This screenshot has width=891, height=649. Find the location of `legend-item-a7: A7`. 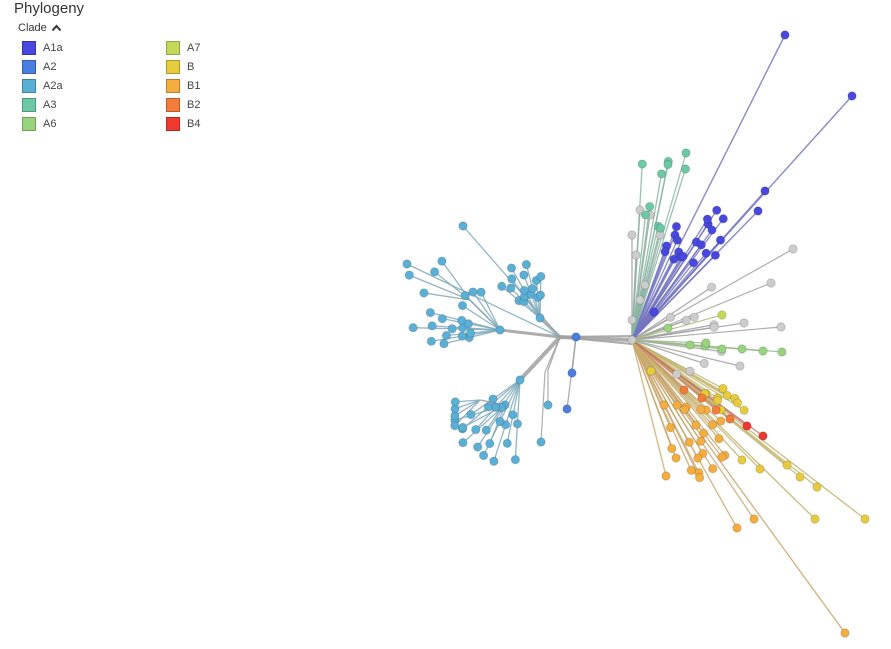

legend-item-a7: A7 is located at coordinates (183, 48).